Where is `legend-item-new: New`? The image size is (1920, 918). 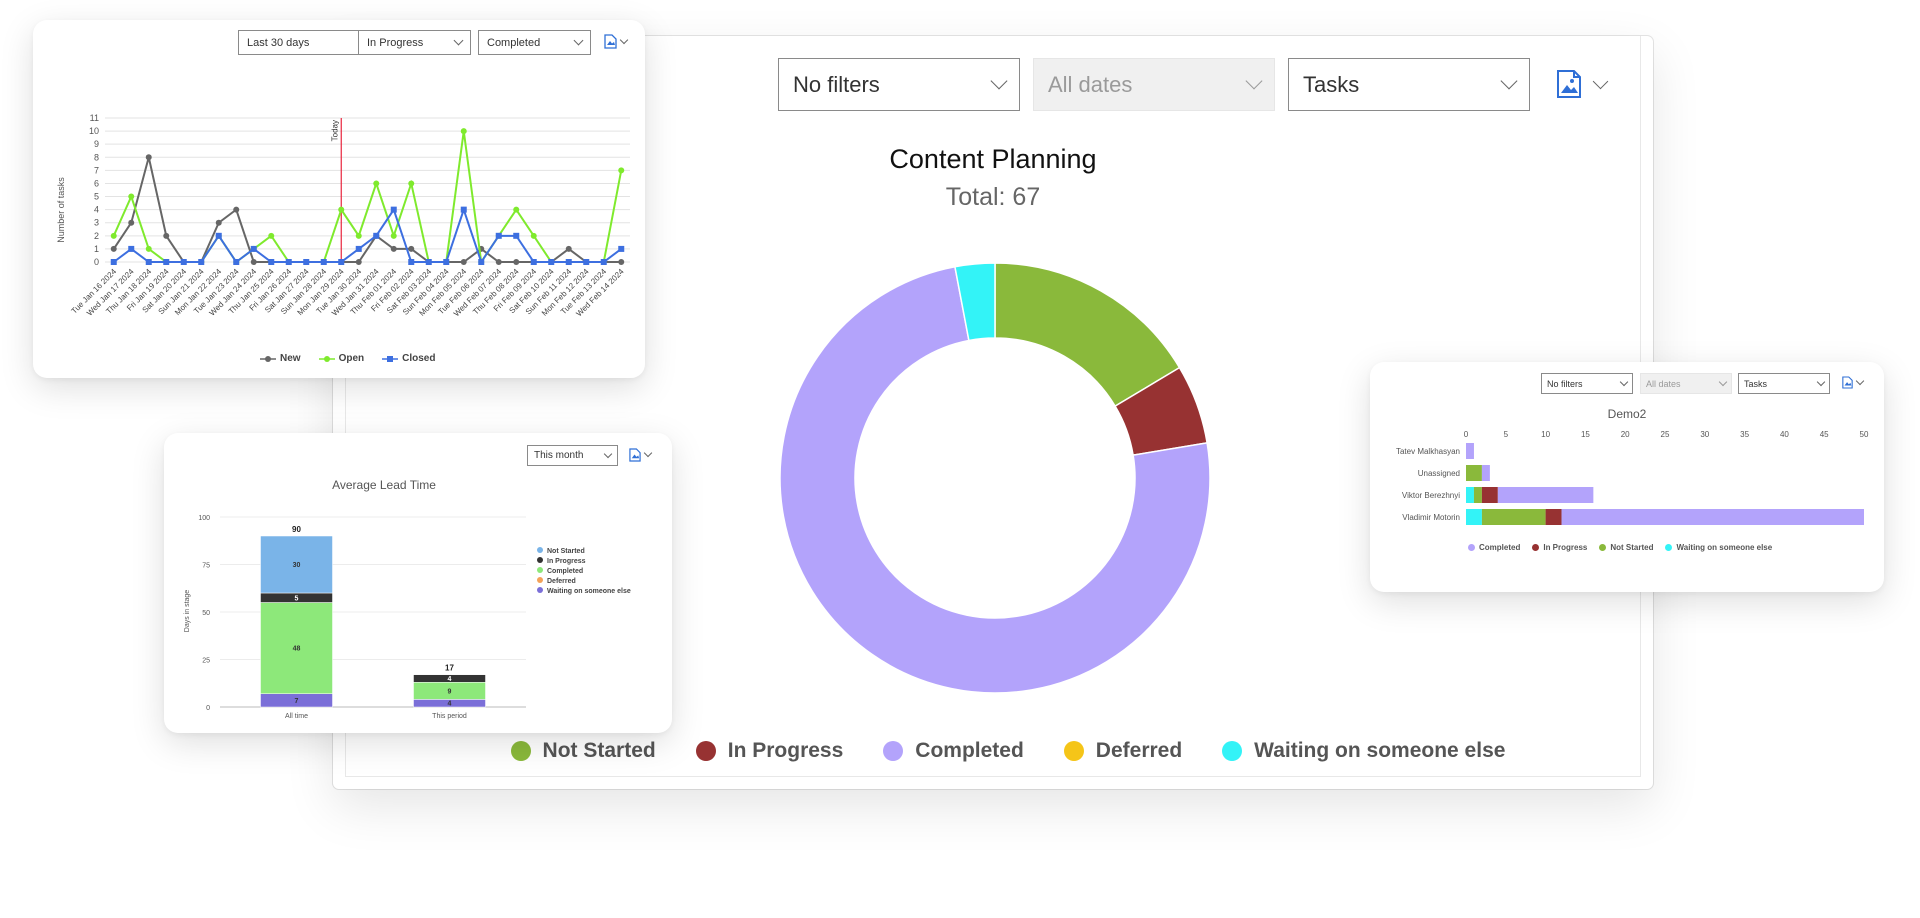 legend-item-new: New is located at coordinates (280, 358).